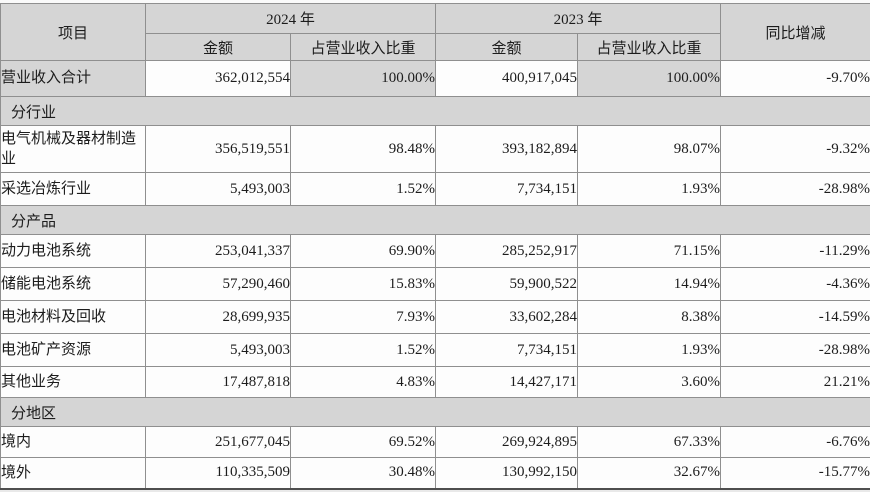 The image size is (870, 492). I want to click on cell-amount-2024: 110,335,509, so click(218, 473).